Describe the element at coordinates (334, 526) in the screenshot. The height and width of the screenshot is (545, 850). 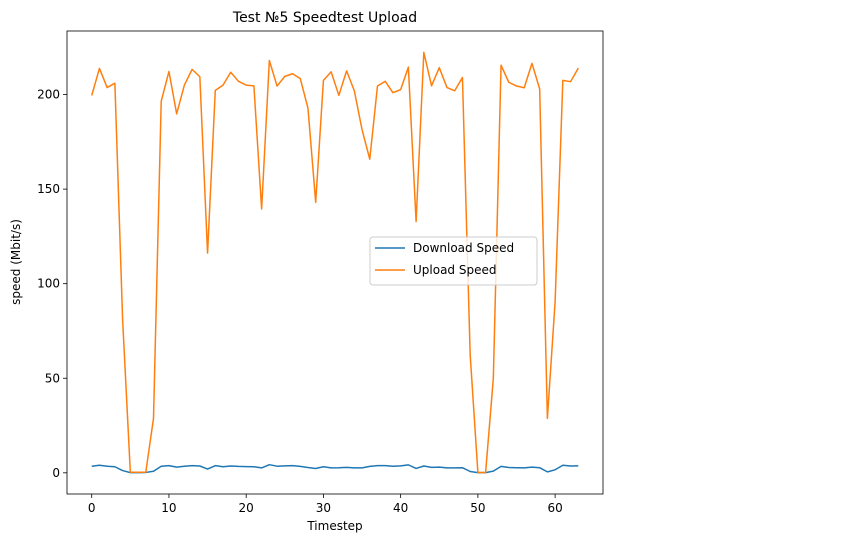
I see `x-axis-label: Timestep` at that location.